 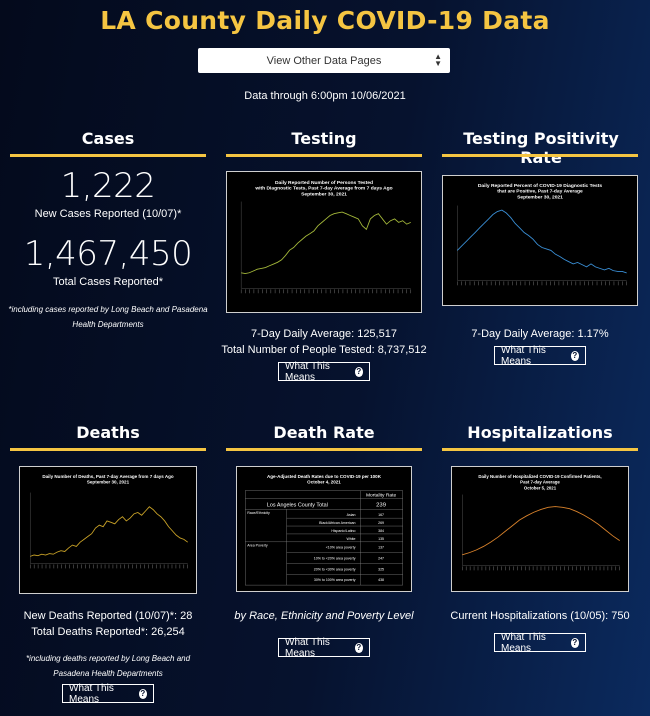 I want to click on hospitalizations-heading: Hospitalizations, so click(x=540, y=432).